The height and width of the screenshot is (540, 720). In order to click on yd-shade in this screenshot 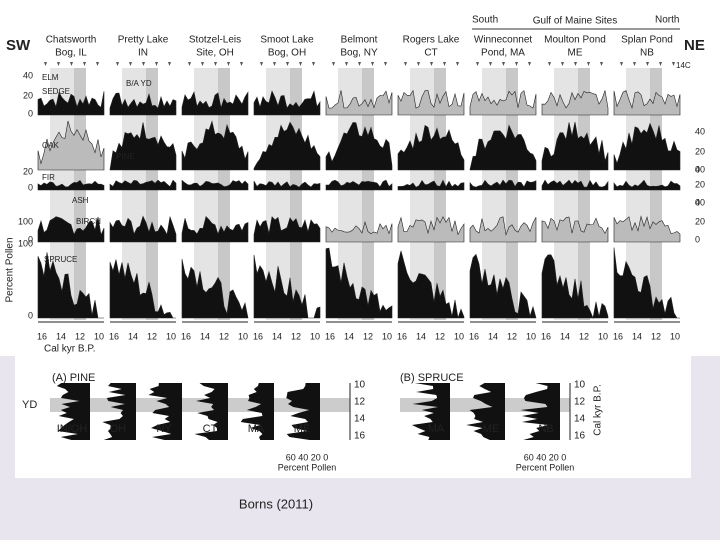, I will do `click(152, 194)`.